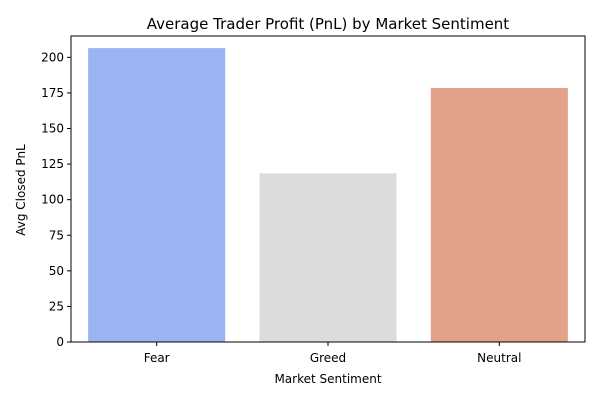 This screenshot has width=600, height=400. I want to click on y-axis-ticks: 0 25 50 75 100 125 150 175 200, so click(56, 199).